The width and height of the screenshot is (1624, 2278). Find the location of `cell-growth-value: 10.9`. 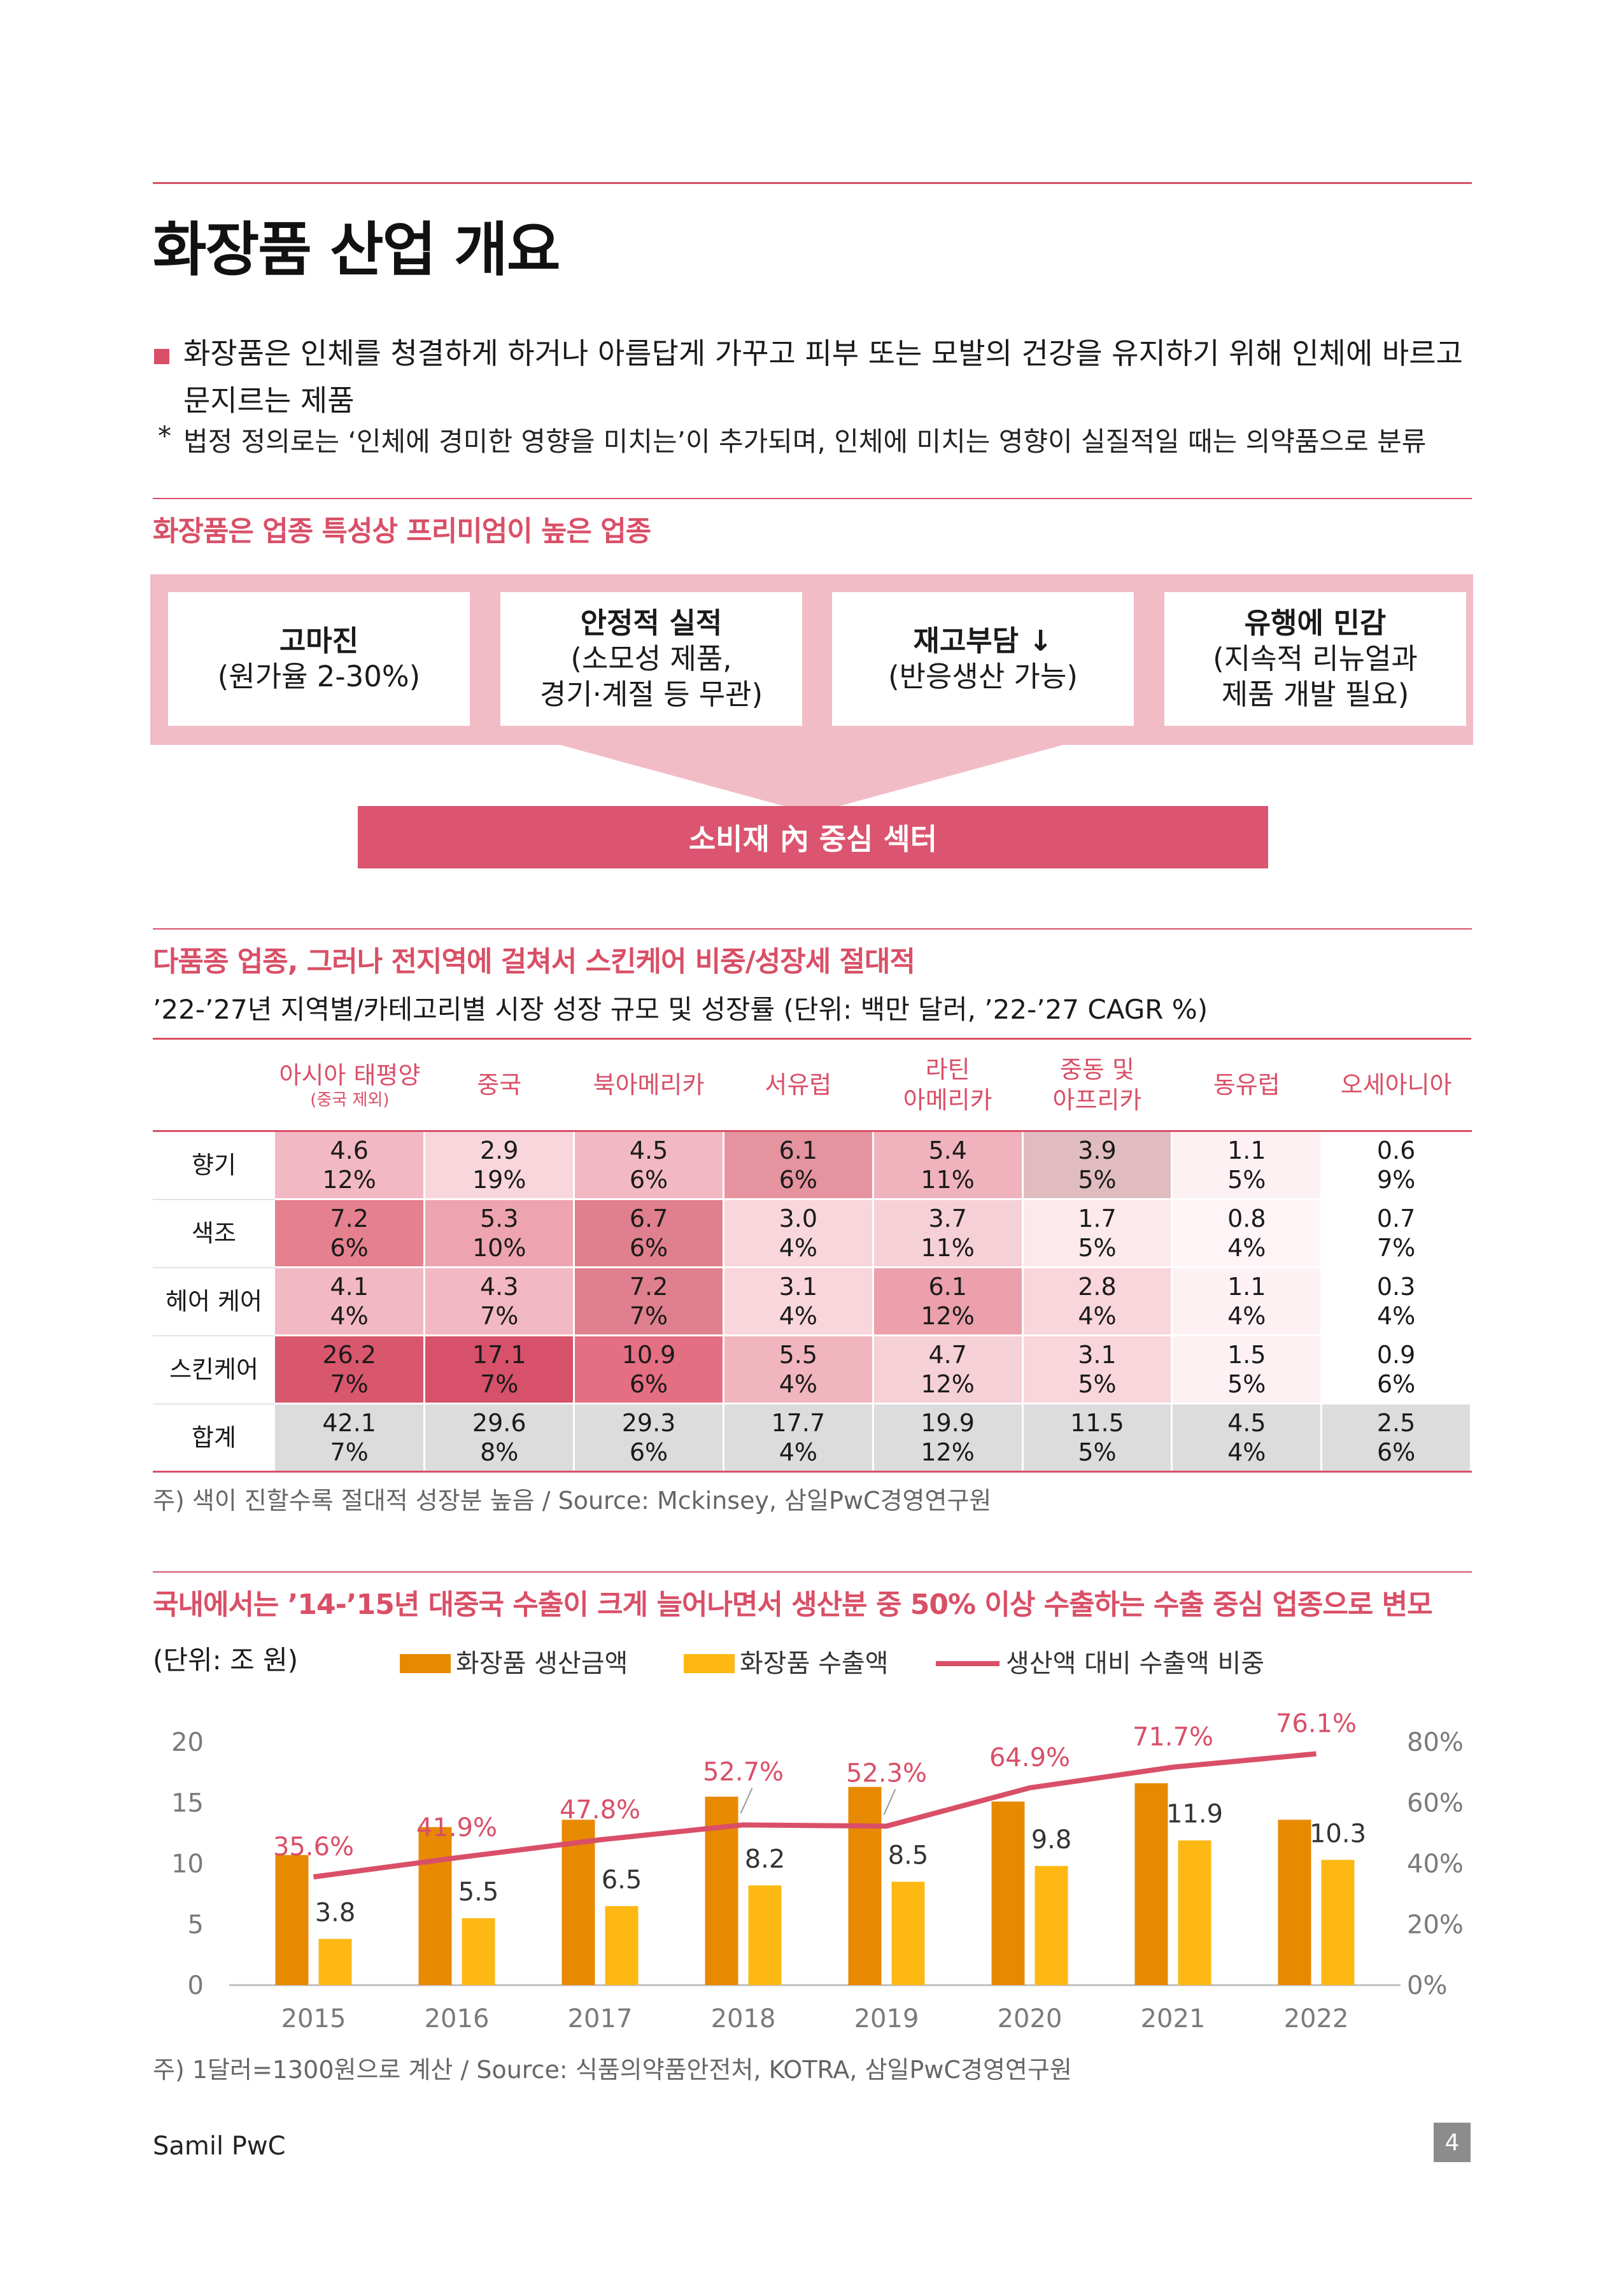

cell-growth-value: 10.9 is located at coordinates (648, 1355).